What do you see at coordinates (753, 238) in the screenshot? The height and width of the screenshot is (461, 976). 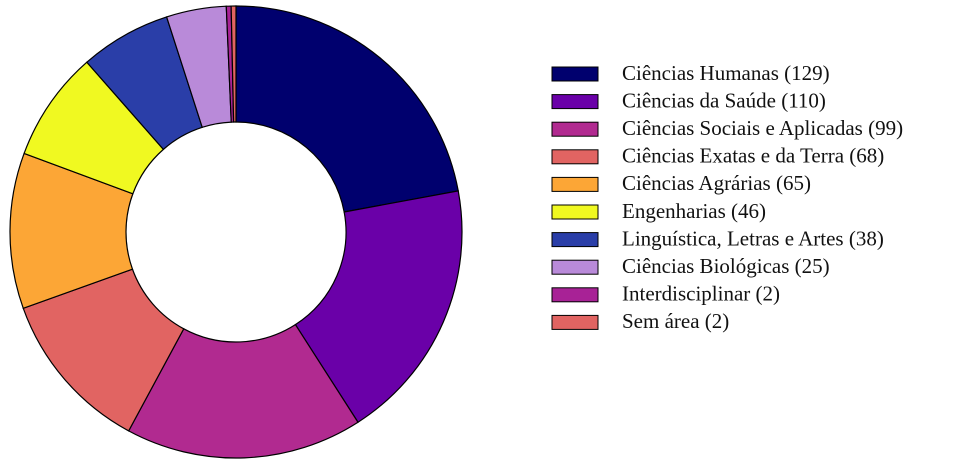 I see `legend-label: Linguística, Letras e Artes (38)` at bounding box center [753, 238].